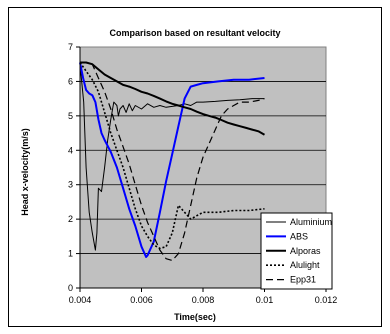  I want to click on legend-label-abs: ABS, so click(299, 236).